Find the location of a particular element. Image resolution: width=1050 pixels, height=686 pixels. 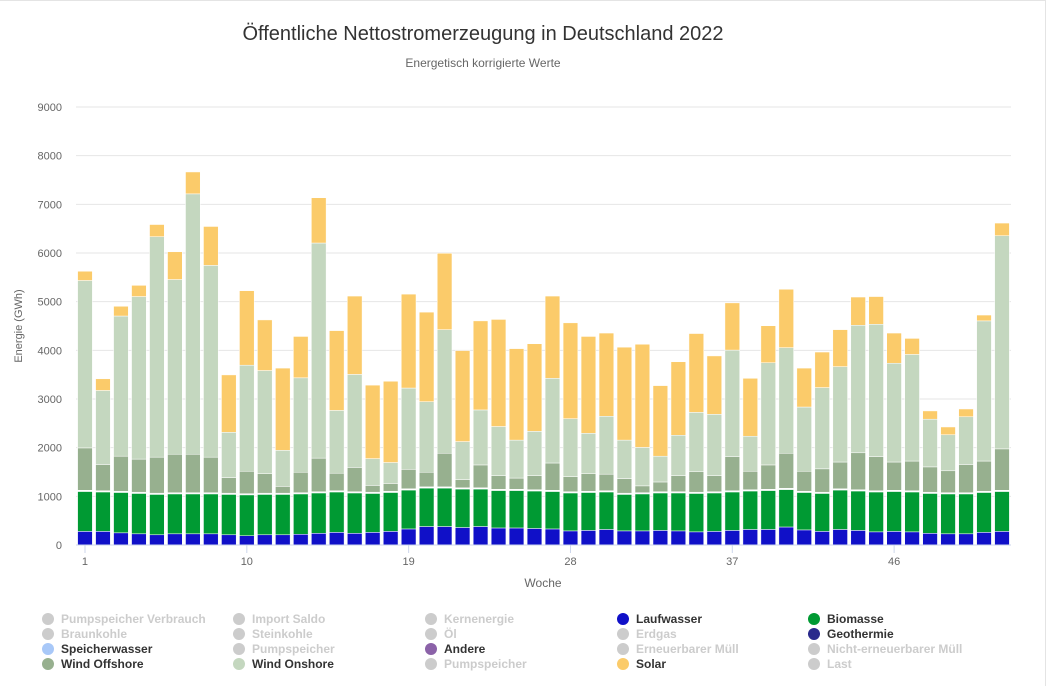

legend-item: Wind Offshore is located at coordinates (93, 664).